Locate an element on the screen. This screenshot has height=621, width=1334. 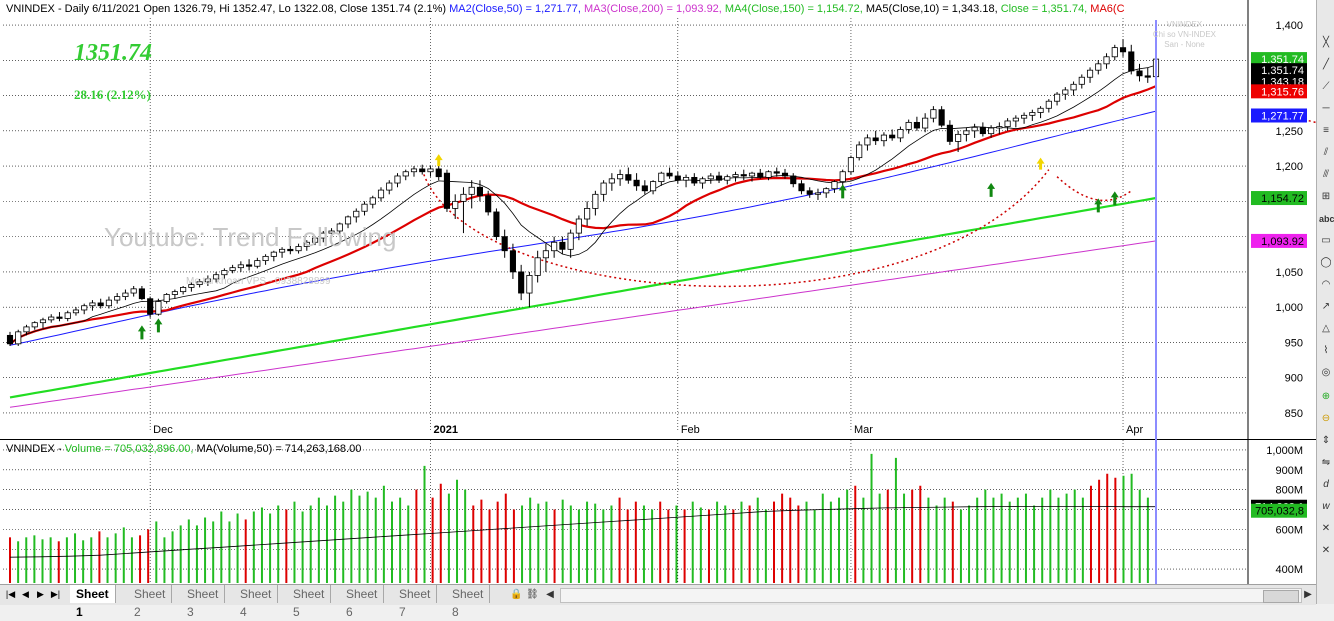
fibonacci-tool-icon: ⫻ is located at coordinates (1326, 174).